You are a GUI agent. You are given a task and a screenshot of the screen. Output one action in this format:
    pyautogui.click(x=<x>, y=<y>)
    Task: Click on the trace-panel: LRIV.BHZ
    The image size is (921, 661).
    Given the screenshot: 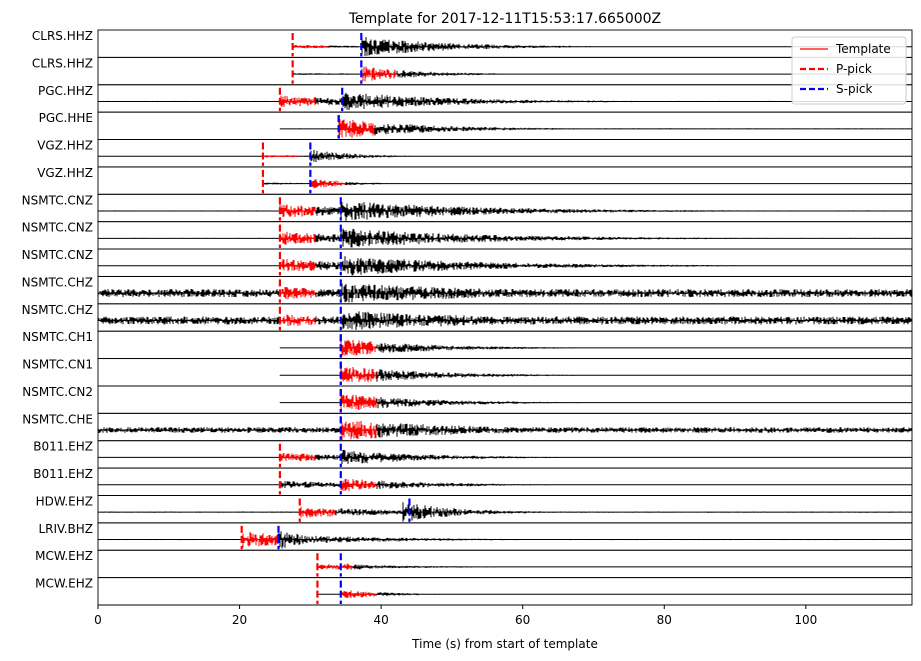 What is the action you would take?
    pyautogui.click(x=475, y=536)
    